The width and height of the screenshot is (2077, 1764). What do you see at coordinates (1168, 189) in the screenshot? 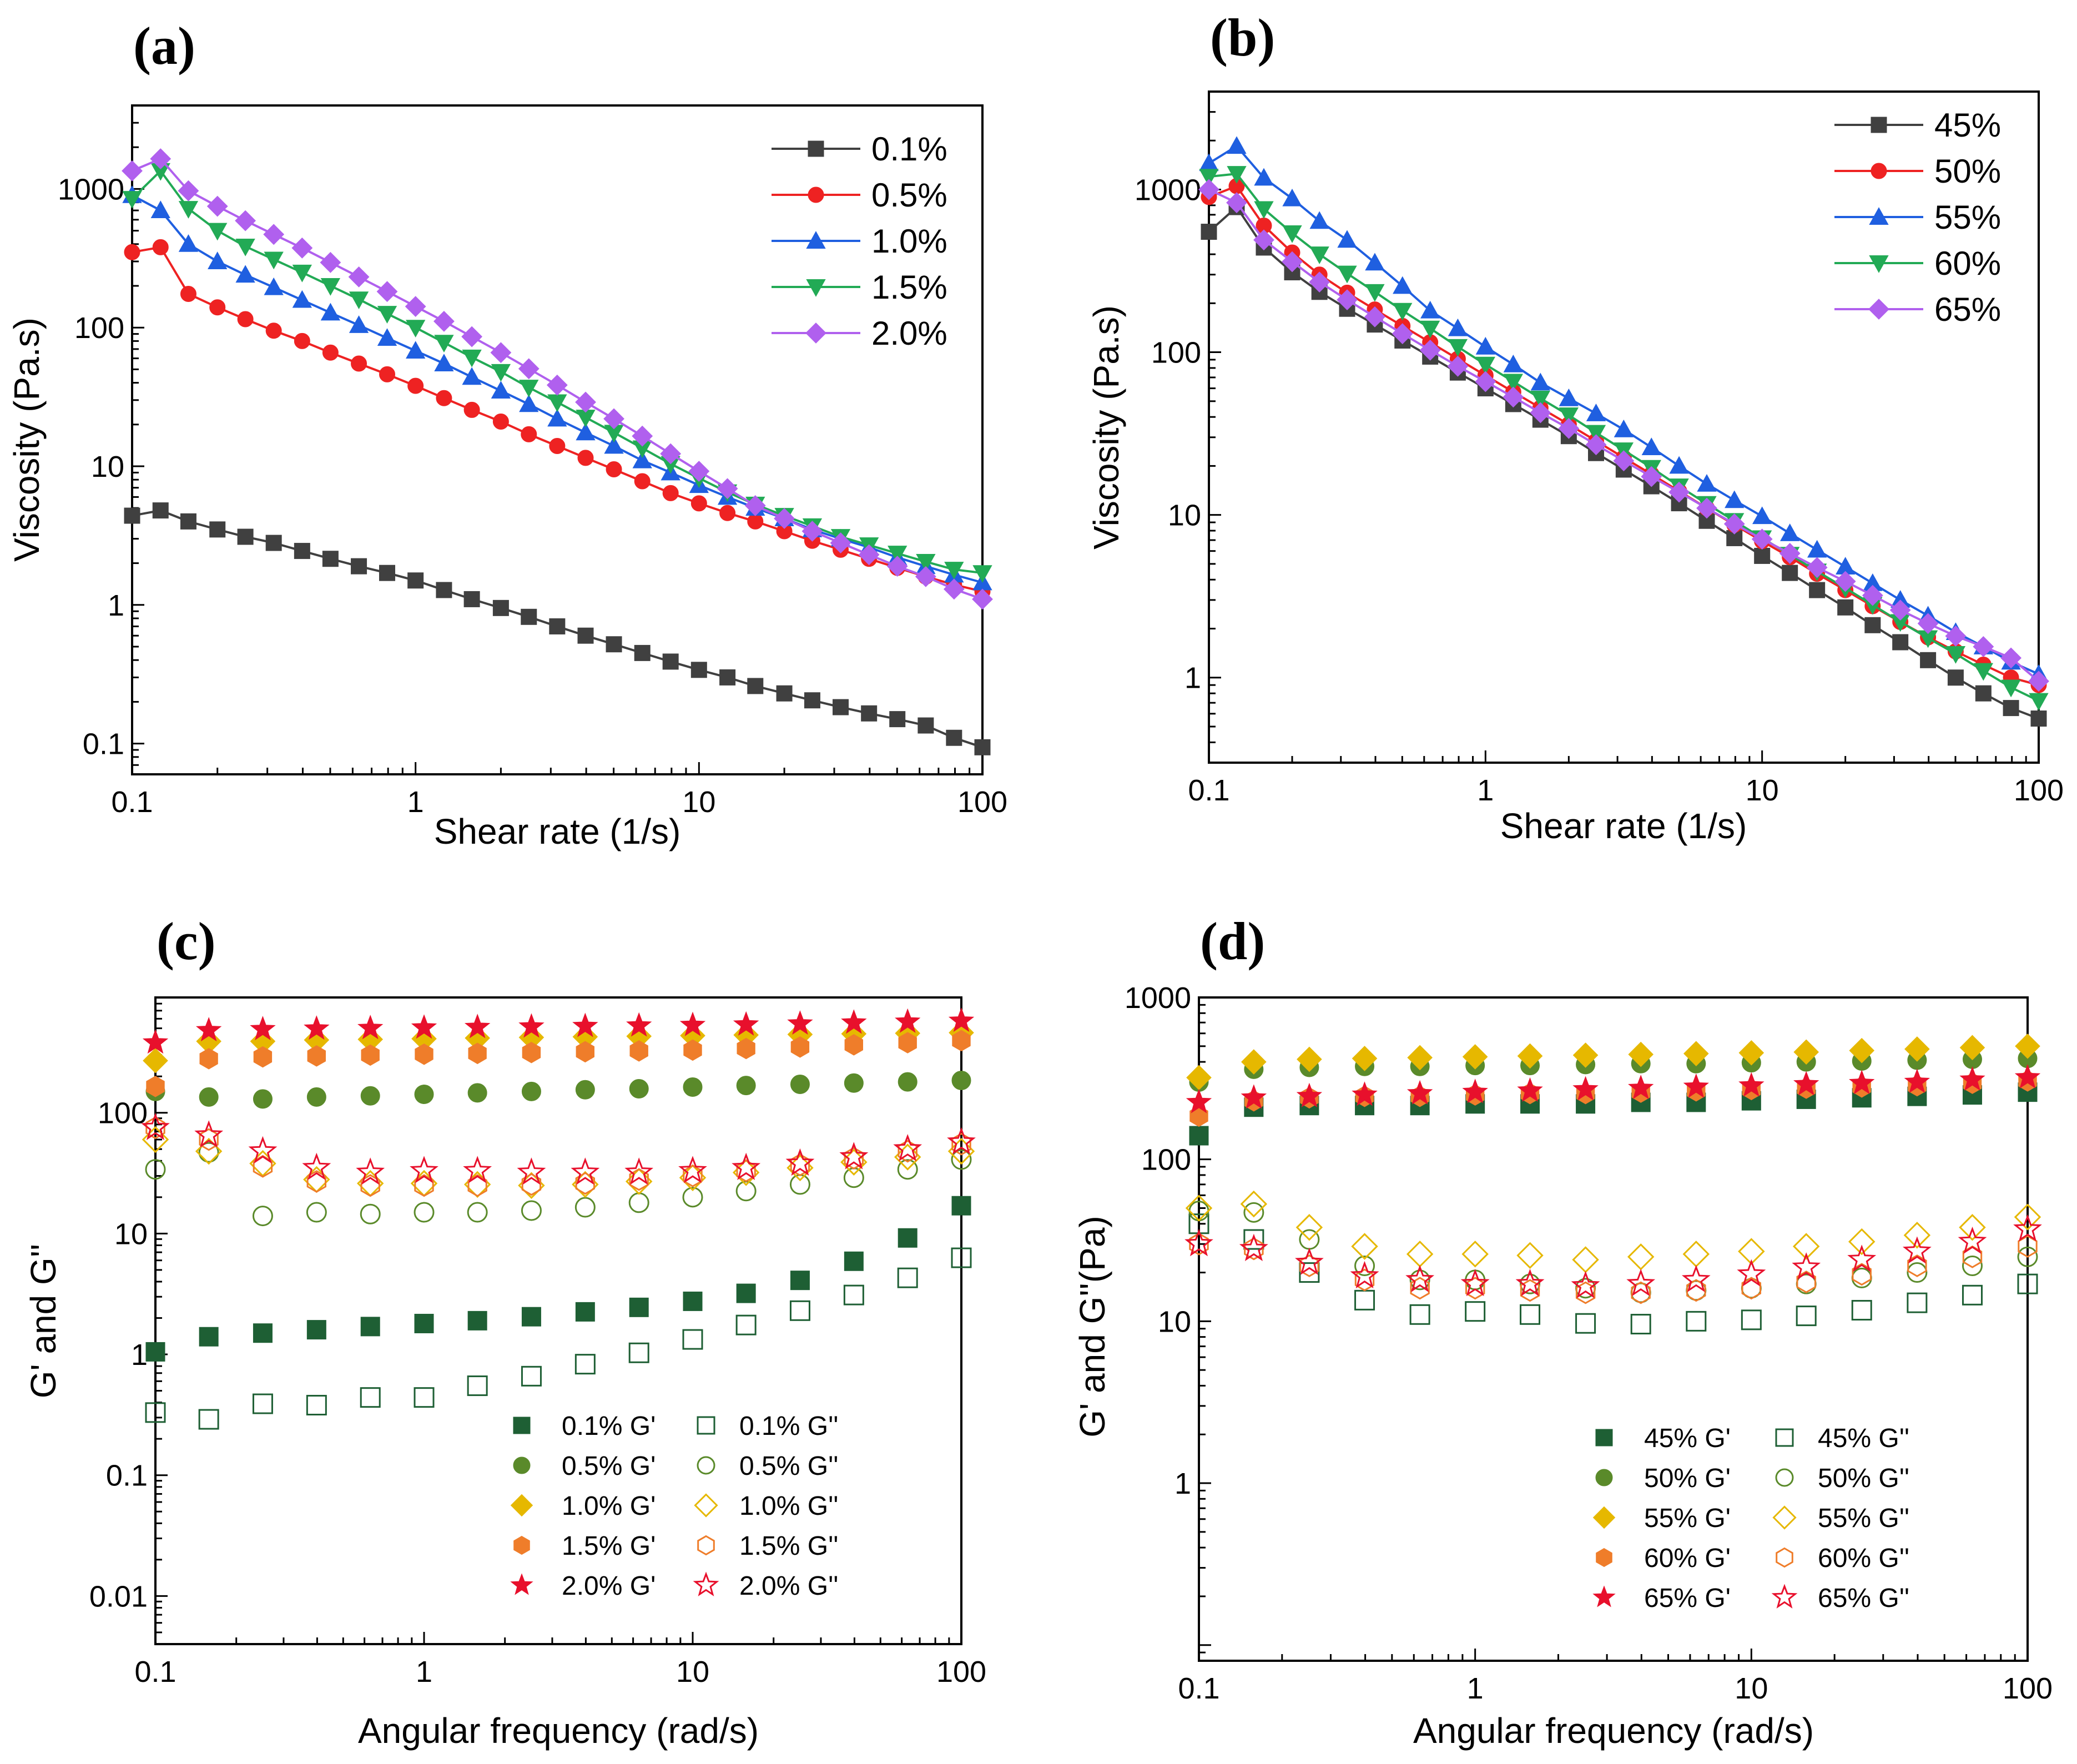
I see `y-tick-label: 1000` at bounding box center [1168, 189].